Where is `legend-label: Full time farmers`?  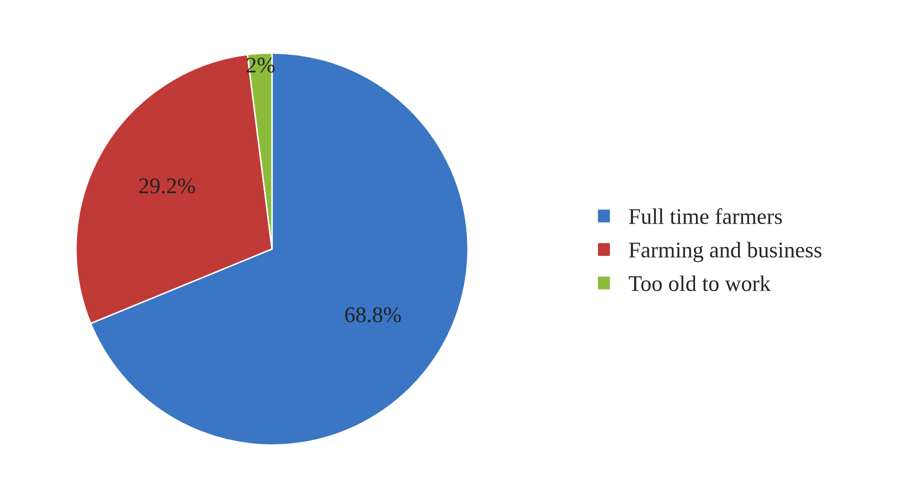
legend-label: Full time farmers is located at coordinates (705, 216).